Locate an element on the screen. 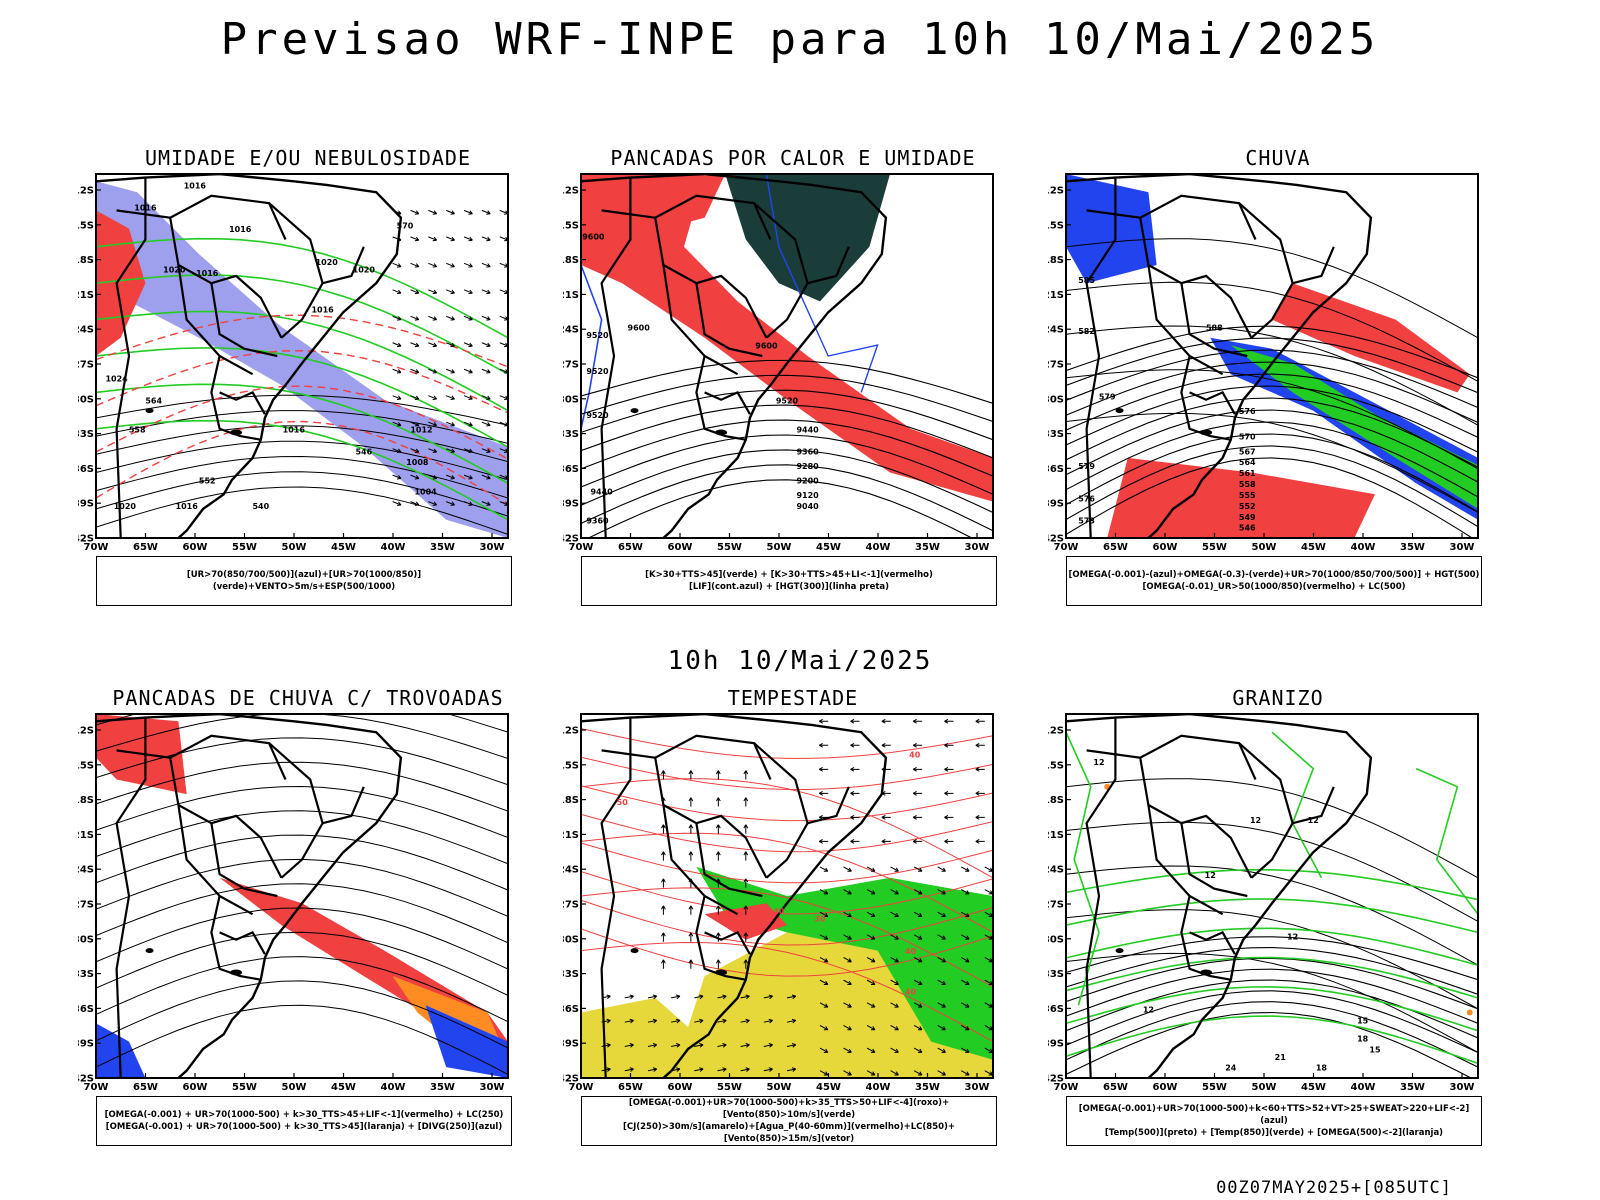 Image resolution: width=1600 pixels, height=1200 pixels. contour-label: 576 is located at coordinates (1086, 499).